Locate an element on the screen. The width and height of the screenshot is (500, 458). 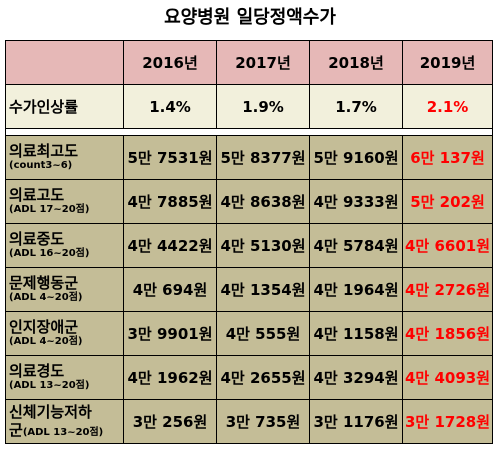
fee-cell: 5만 7531원 is located at coordinates (170, 157).